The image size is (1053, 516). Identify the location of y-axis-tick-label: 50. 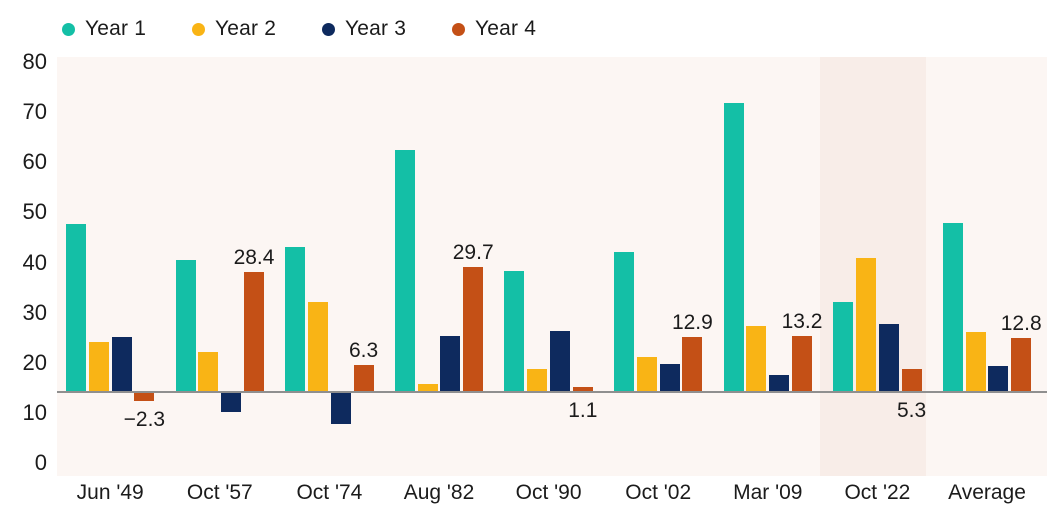
(34, 212).